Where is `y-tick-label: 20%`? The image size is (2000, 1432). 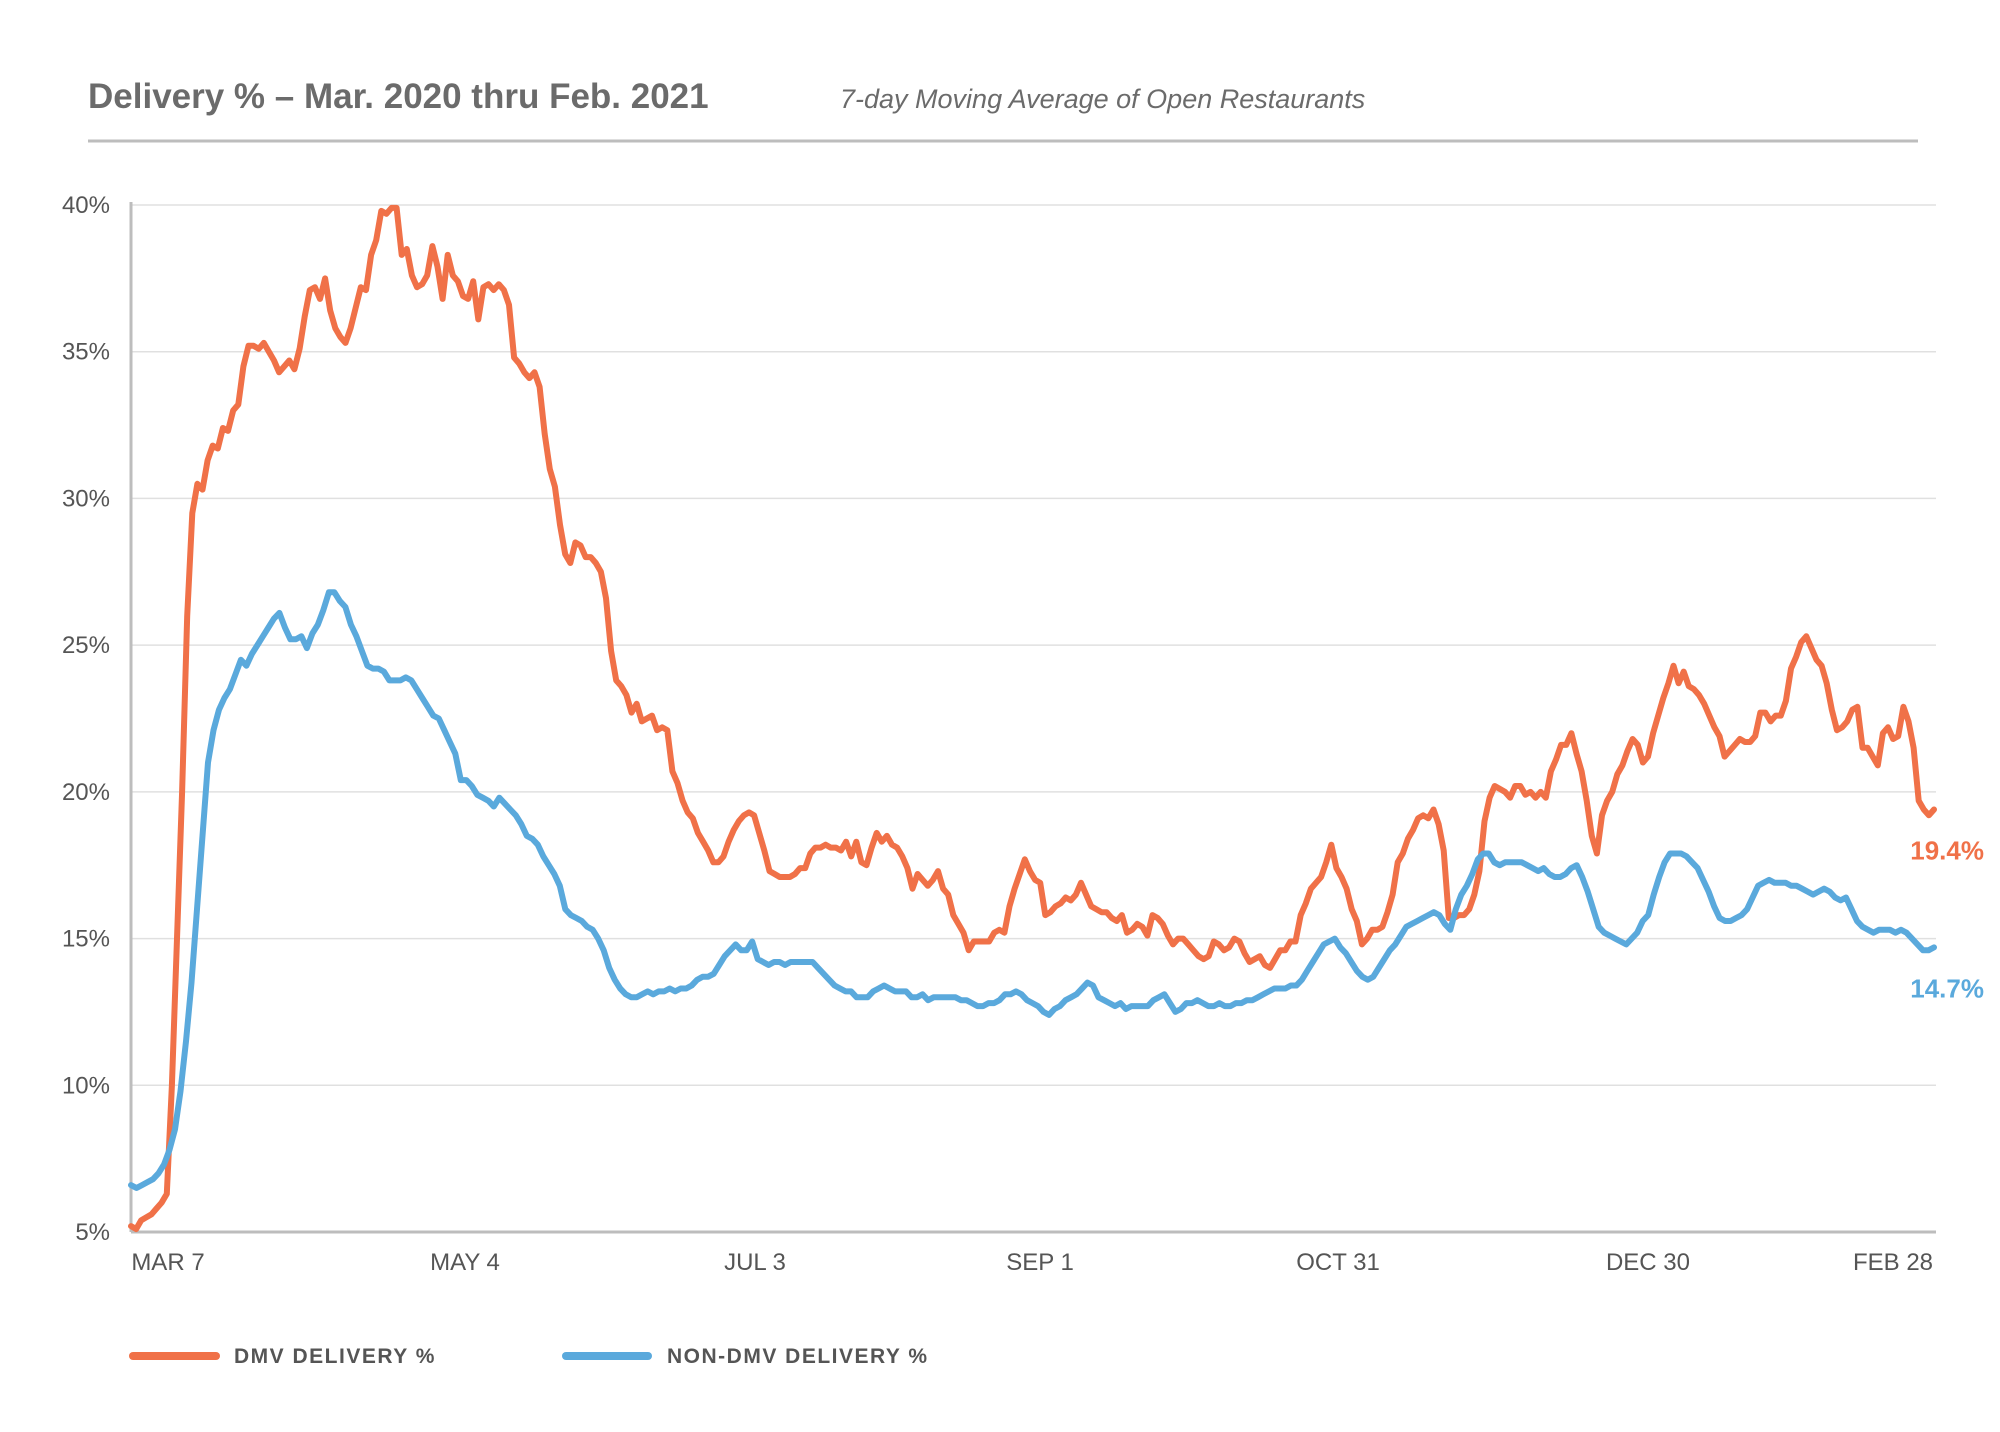 y-tick-label: 20% is located at coordinates (86, 792).